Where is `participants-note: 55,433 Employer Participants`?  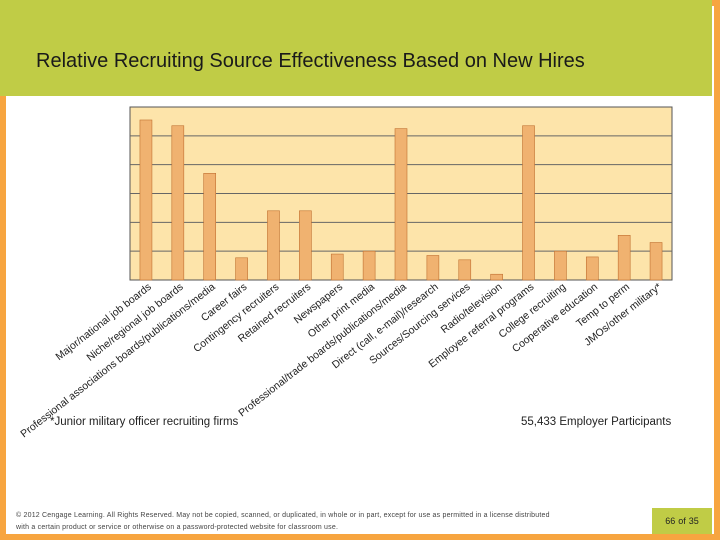 participants-note: 55,433 Employer Participants is located at coordinates (596, 422).